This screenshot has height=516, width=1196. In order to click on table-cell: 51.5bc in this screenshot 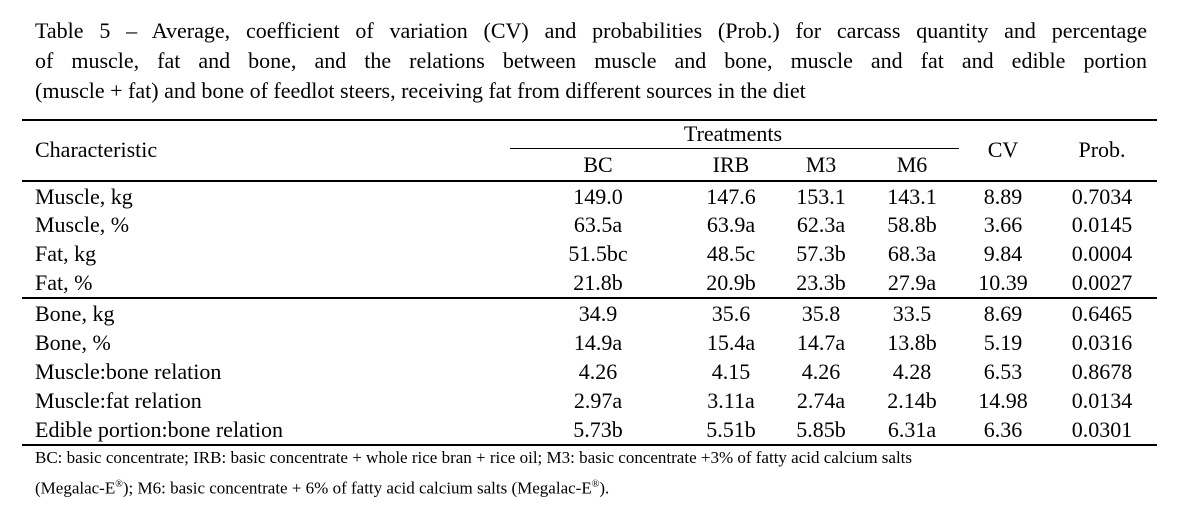, I will do `click(598, 253)`.